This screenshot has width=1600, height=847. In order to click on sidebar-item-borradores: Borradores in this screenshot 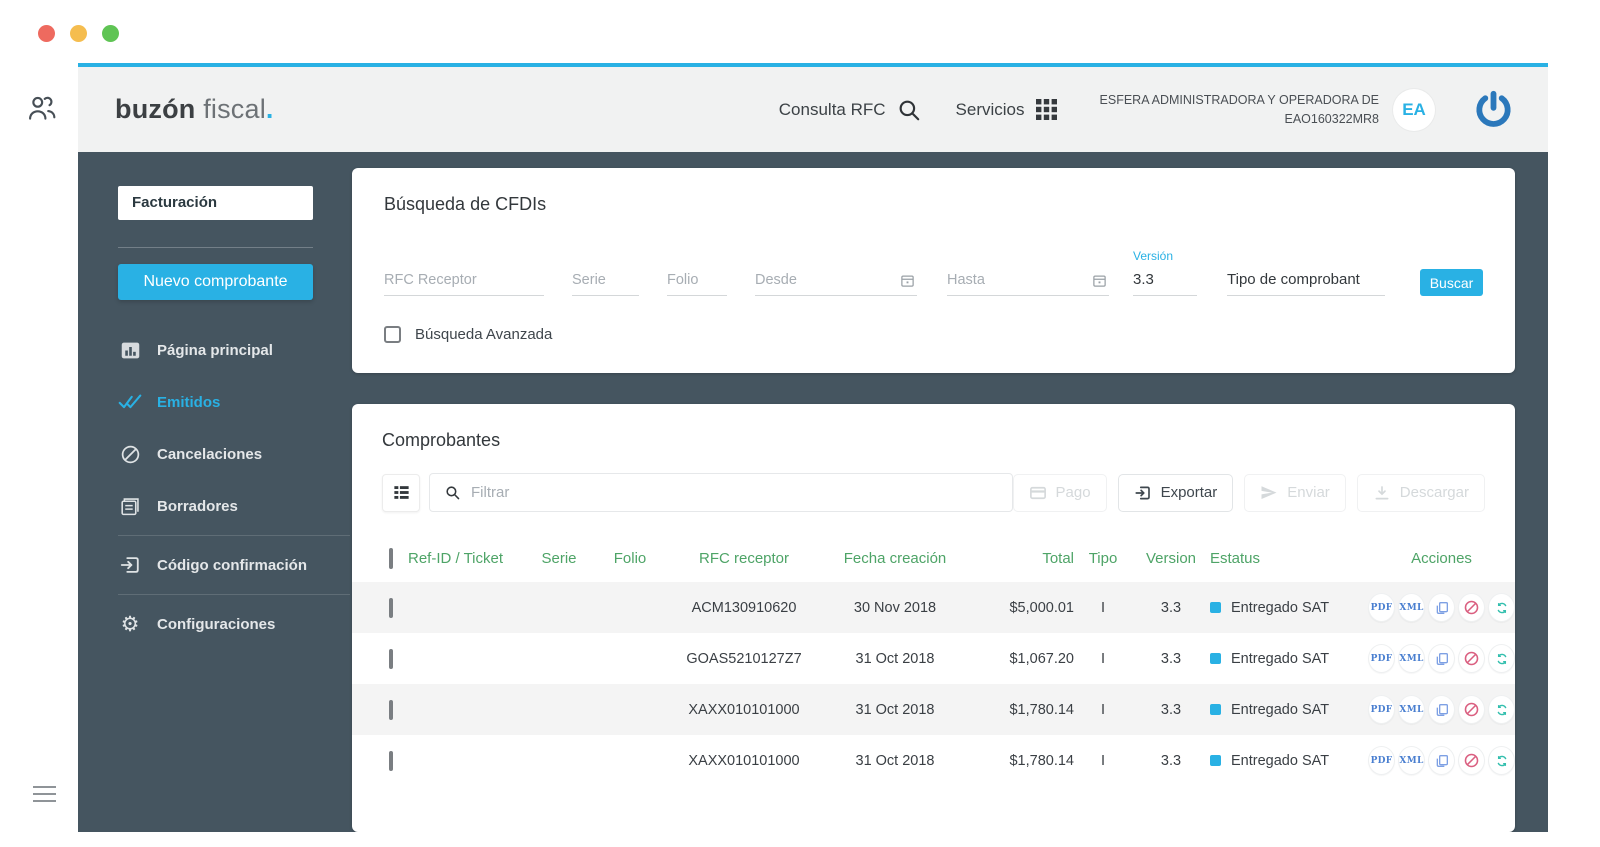, I will do `click(235, 506)`.